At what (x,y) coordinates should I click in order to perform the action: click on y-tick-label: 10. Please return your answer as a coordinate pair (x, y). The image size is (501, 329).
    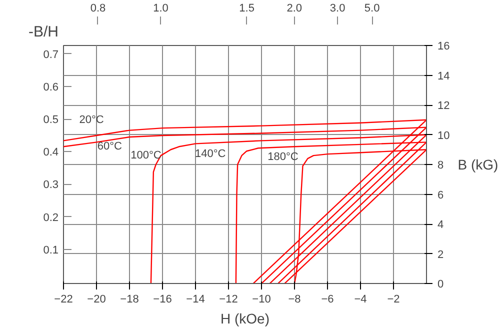
    Looking at the image, I should click on (444, 136).